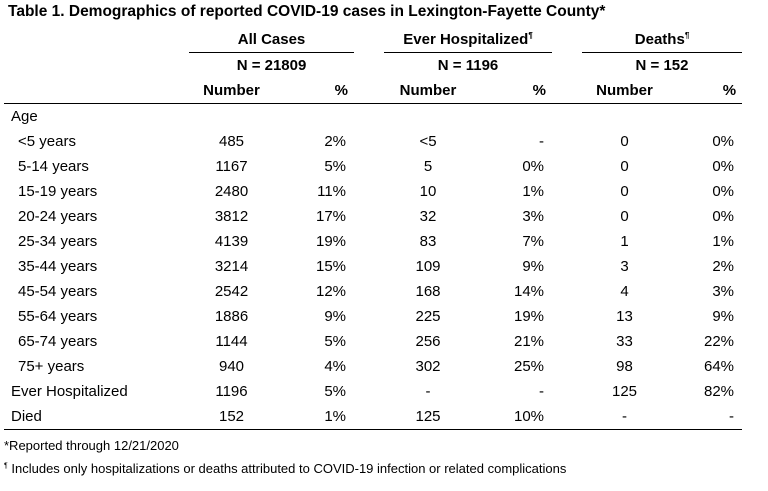 The image size is (768, 491). I want to click on number-cell: 1167, so click(231, 166).